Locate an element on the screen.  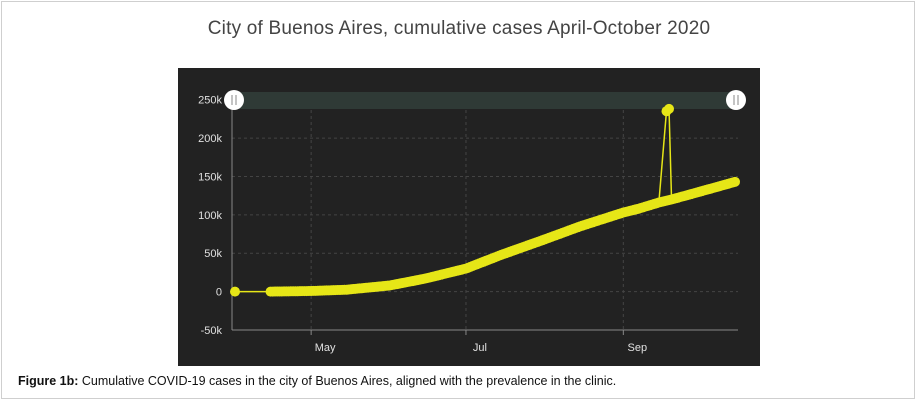
caption-label: Figure 1b: is located at coordinates (48, 381).